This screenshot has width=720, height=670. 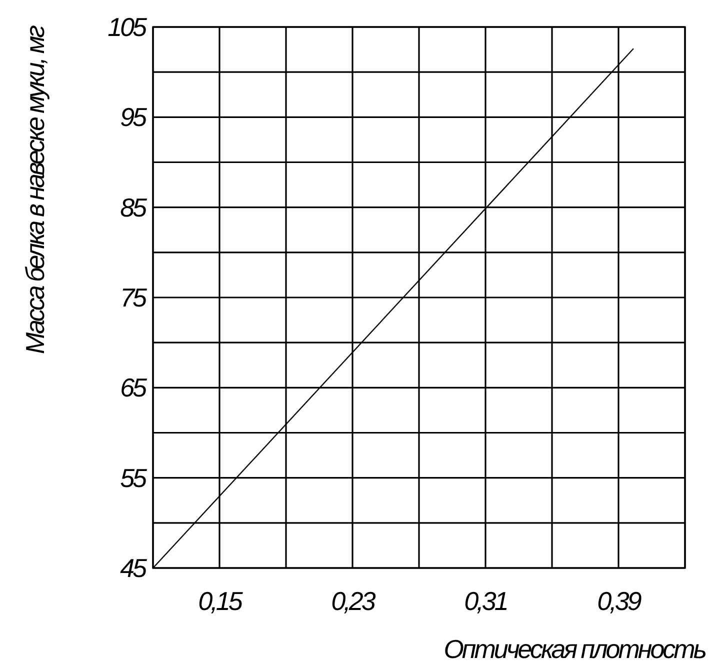 What do you see at coordinates (134, 568) in the screenshot?
I see `y-tick-label: 45` at bounding box center [134, 568].